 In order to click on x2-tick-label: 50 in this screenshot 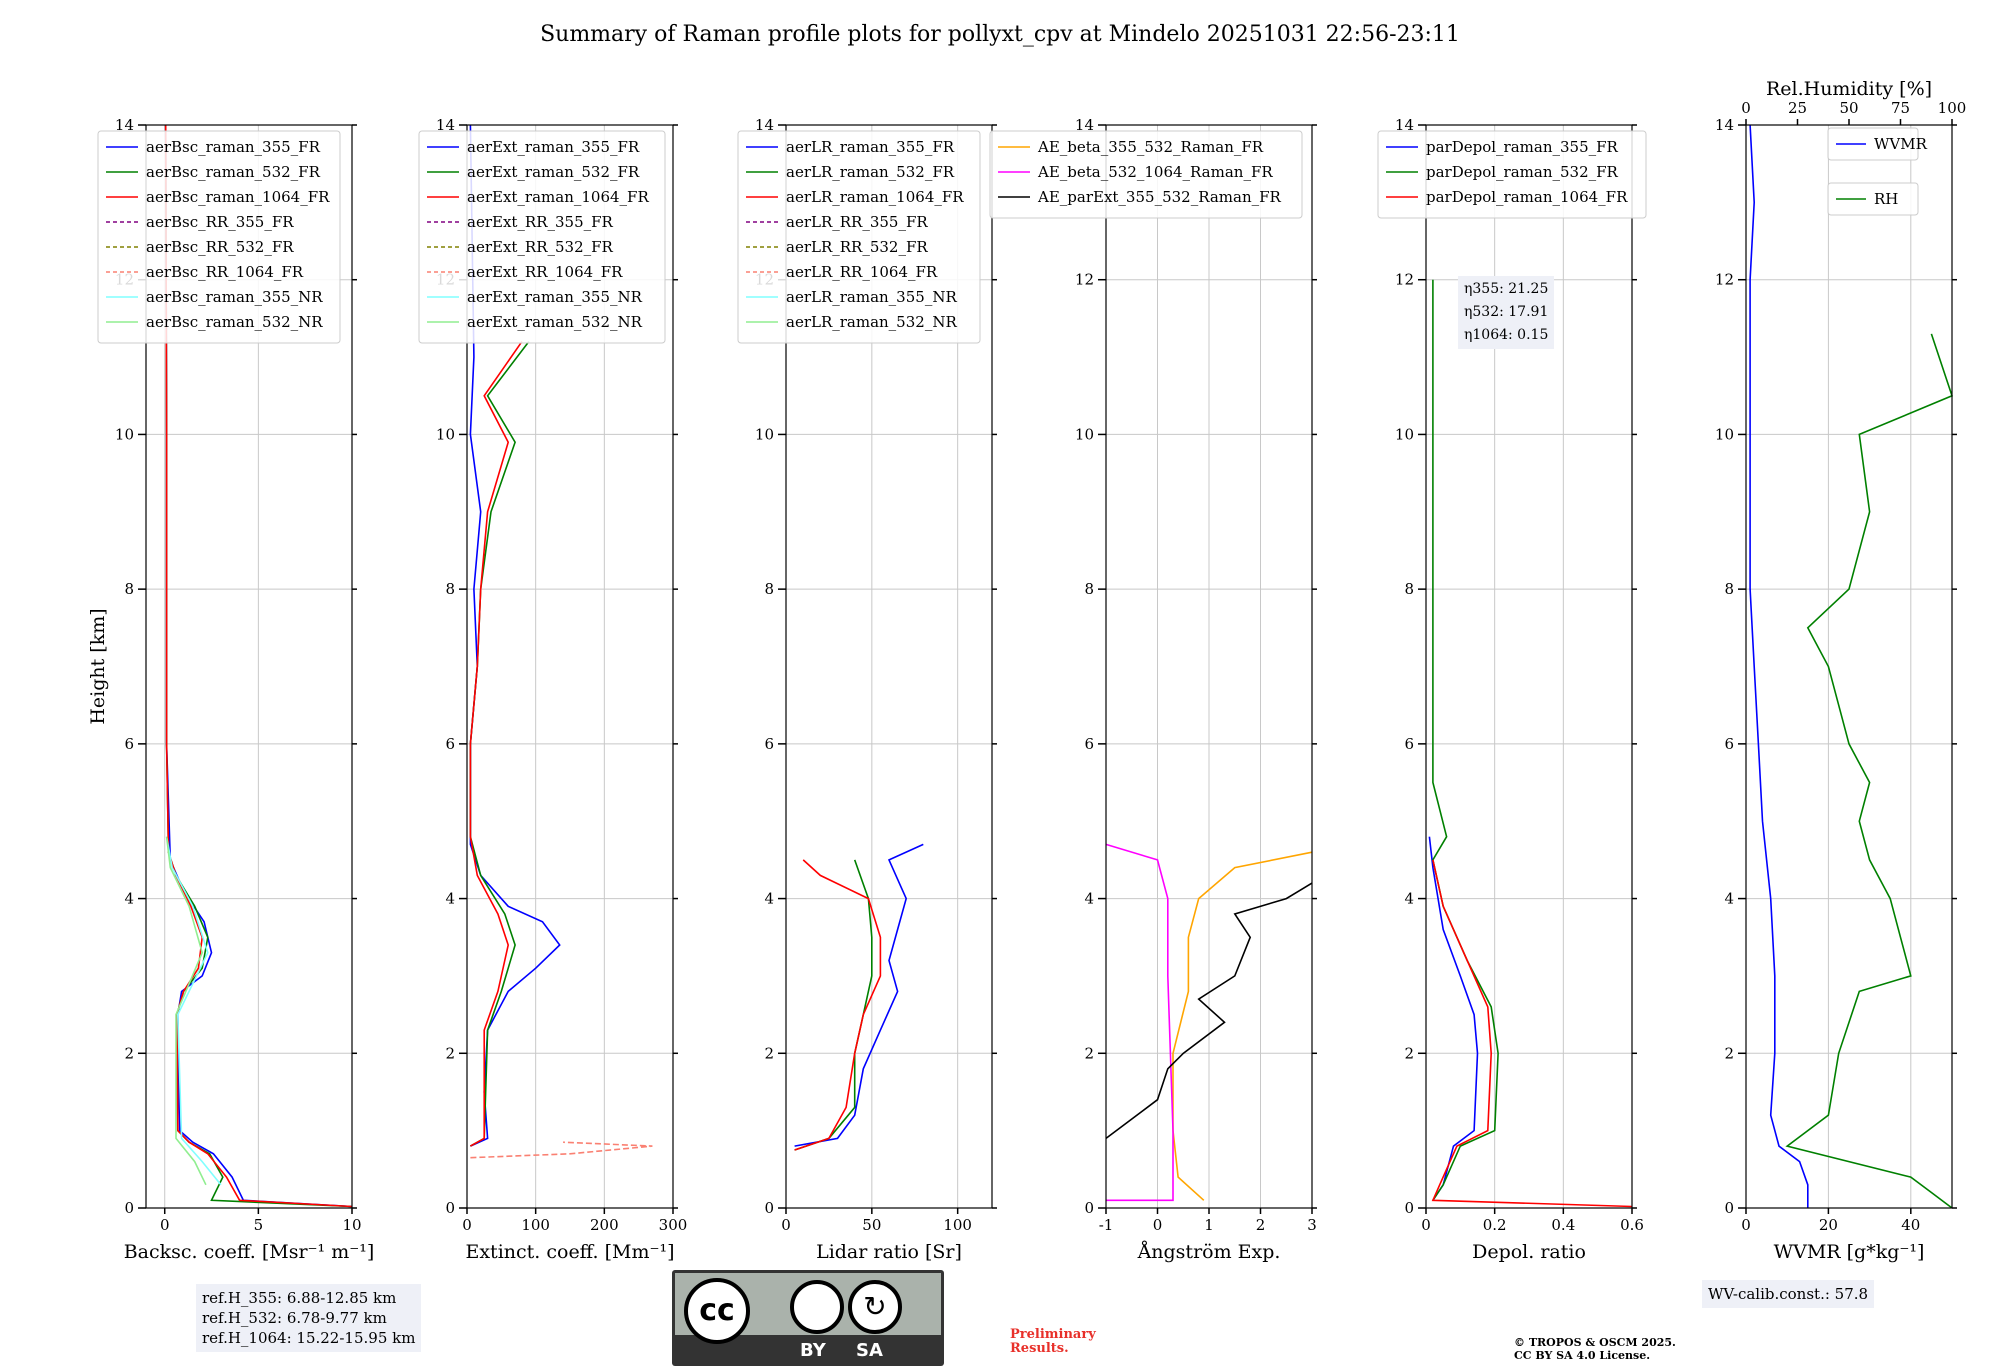, I will do `click(1848, 108)`.